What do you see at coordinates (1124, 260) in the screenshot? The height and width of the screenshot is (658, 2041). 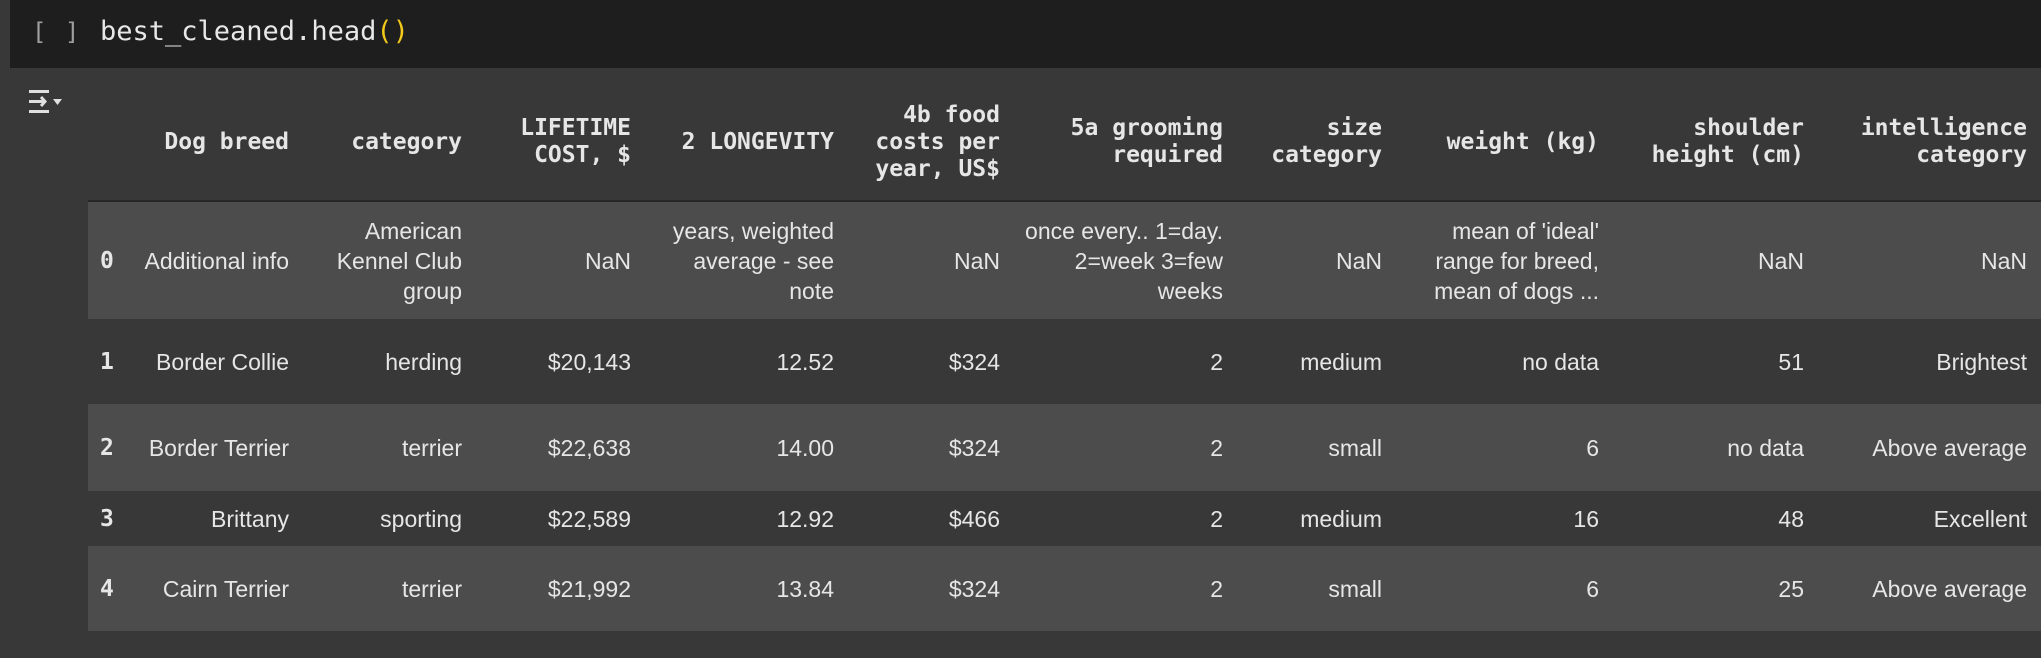 I see `table-cell: once every.. 1=day. 2=week 3=few weeks` at bounding box center [1124, 260].